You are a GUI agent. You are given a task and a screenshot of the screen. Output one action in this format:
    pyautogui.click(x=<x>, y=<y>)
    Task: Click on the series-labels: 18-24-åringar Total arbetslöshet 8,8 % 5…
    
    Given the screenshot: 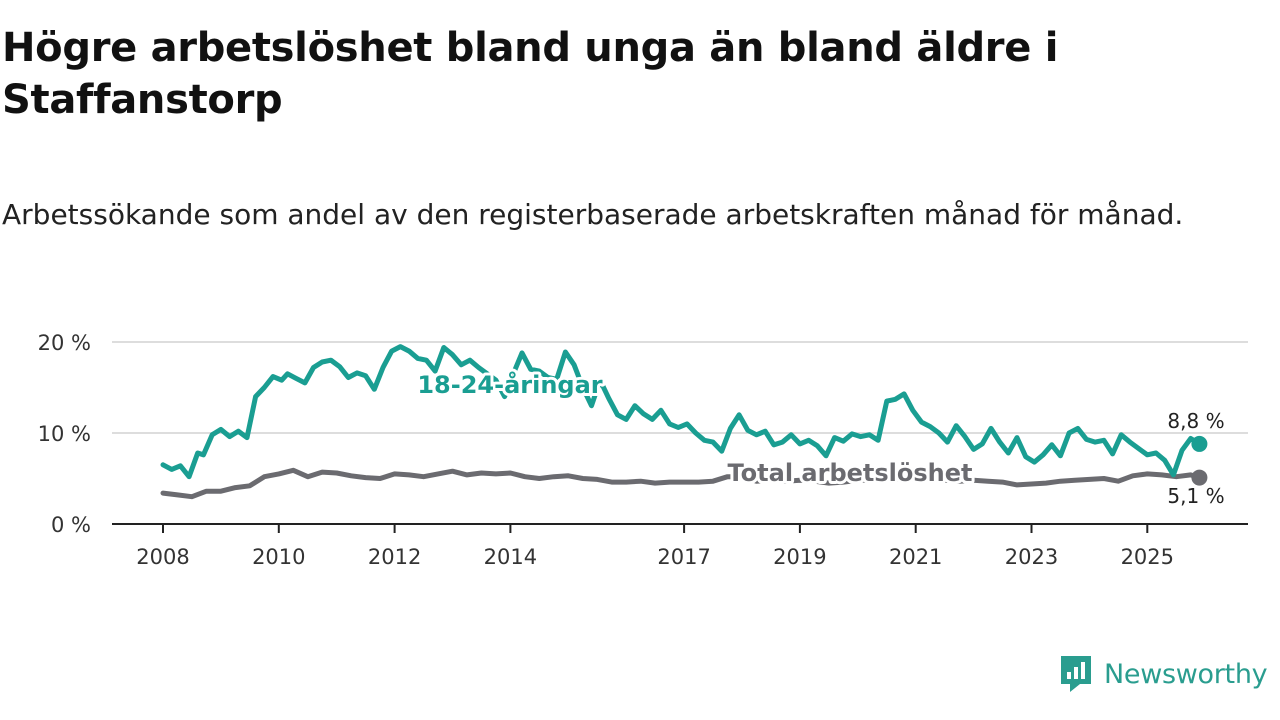 What is the action you would take?
    pyautogui.click(x=819, y=437)
    